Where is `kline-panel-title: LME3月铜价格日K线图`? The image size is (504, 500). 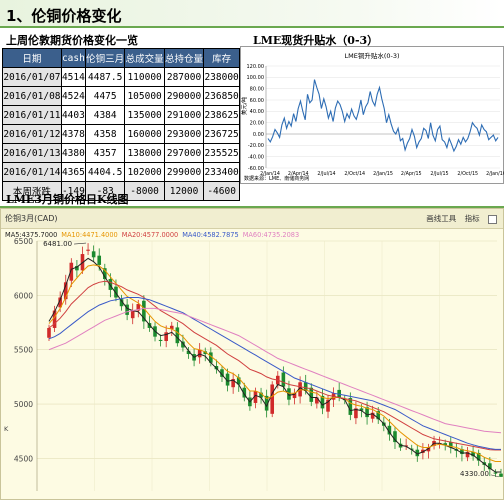 kline-panel-title: LME3月铜价格日K线图 is located at coordinates (67, 199).